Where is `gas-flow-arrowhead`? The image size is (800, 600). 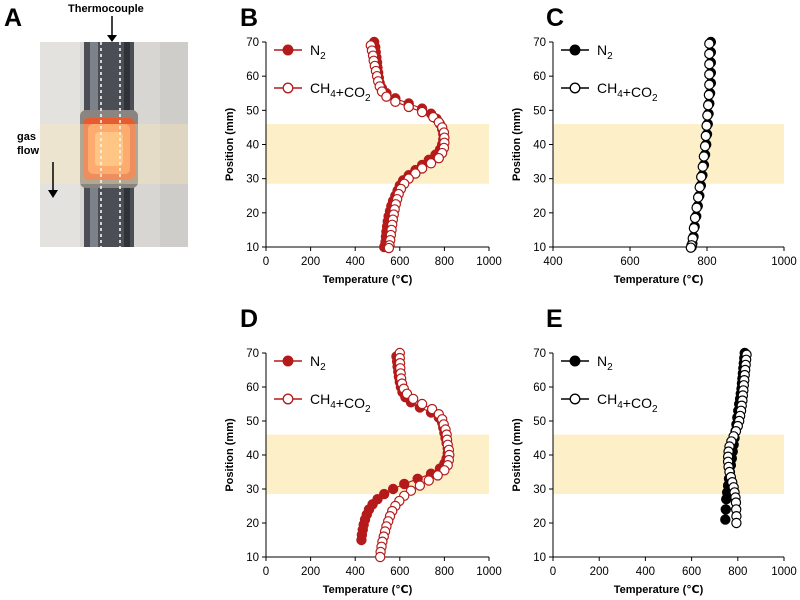
gas-flow-arrowhead is located at coordinates (53, 194).